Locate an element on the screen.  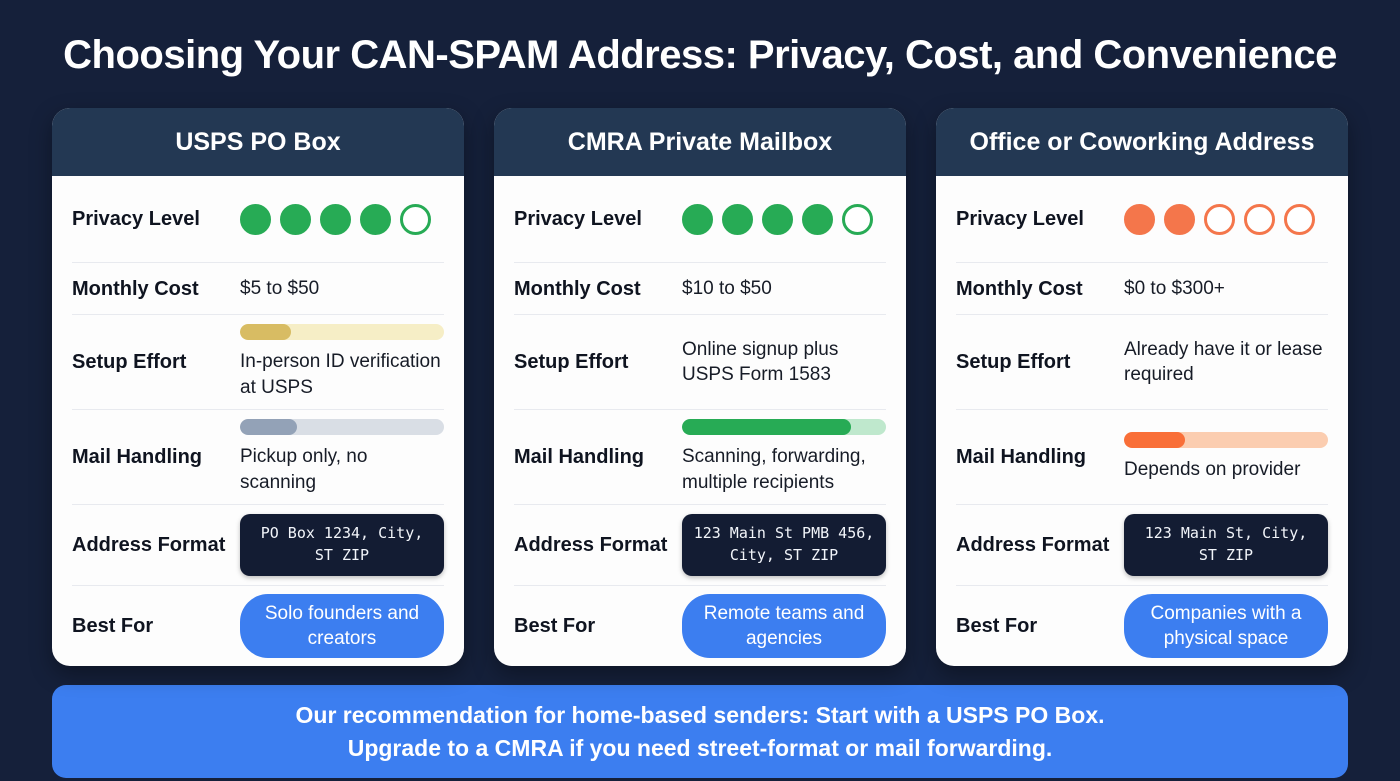
row-best-for: Best For Remote teams and agencies is located at coordinates (700, 626).